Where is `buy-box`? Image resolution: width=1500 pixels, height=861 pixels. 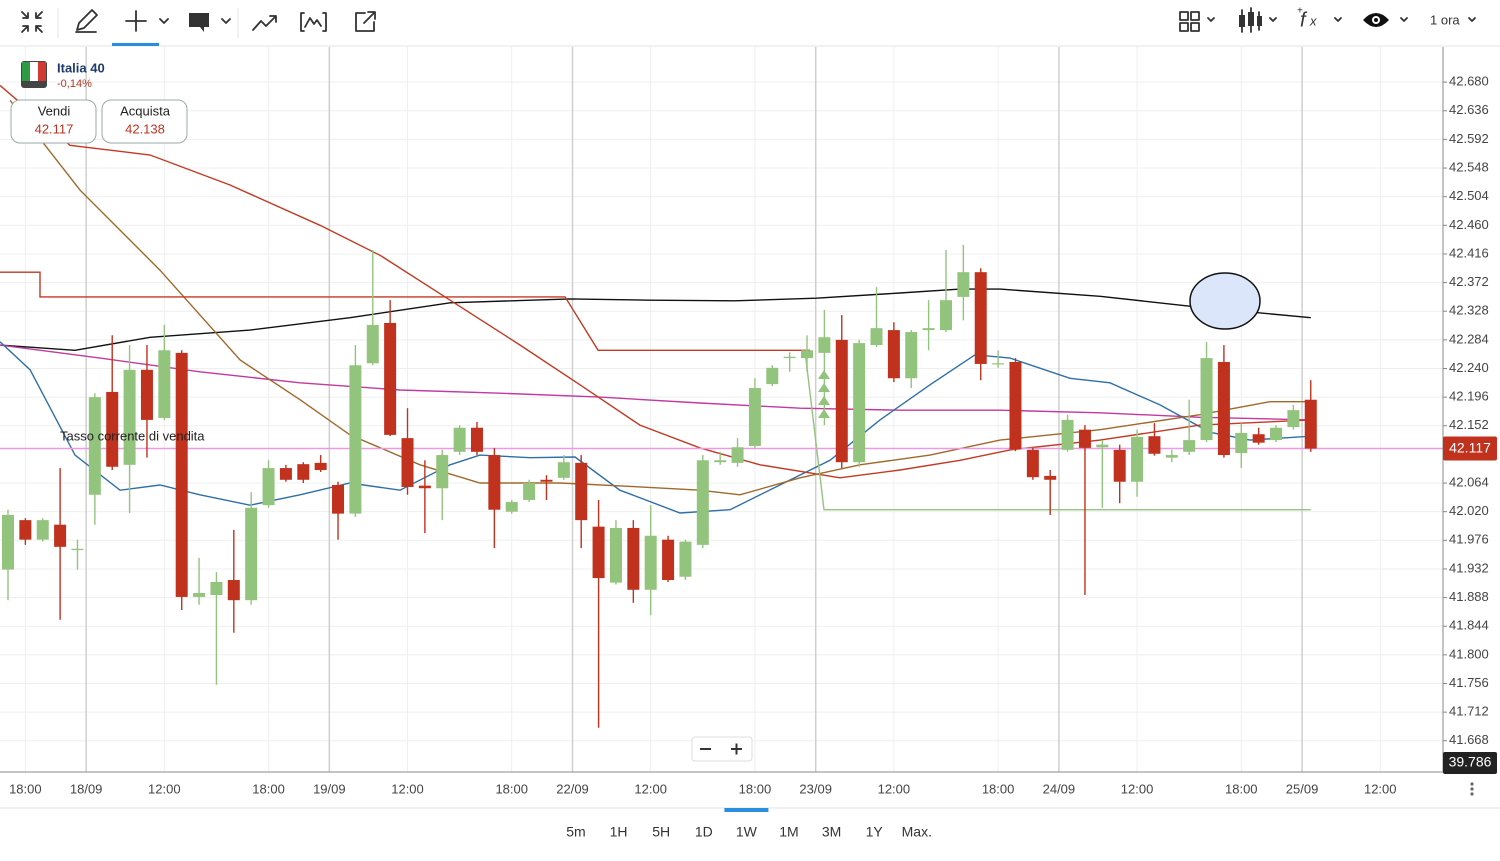
buy-box is located at coordinates (144, 121).